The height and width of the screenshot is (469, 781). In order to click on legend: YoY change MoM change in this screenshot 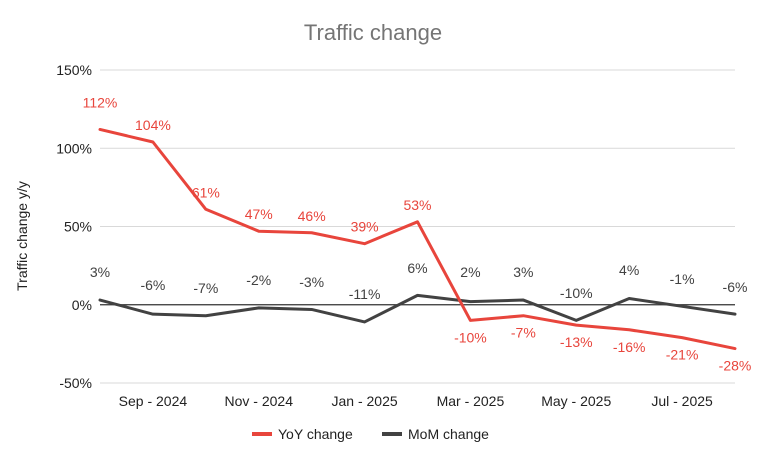, I will do `click(370, 434)`.